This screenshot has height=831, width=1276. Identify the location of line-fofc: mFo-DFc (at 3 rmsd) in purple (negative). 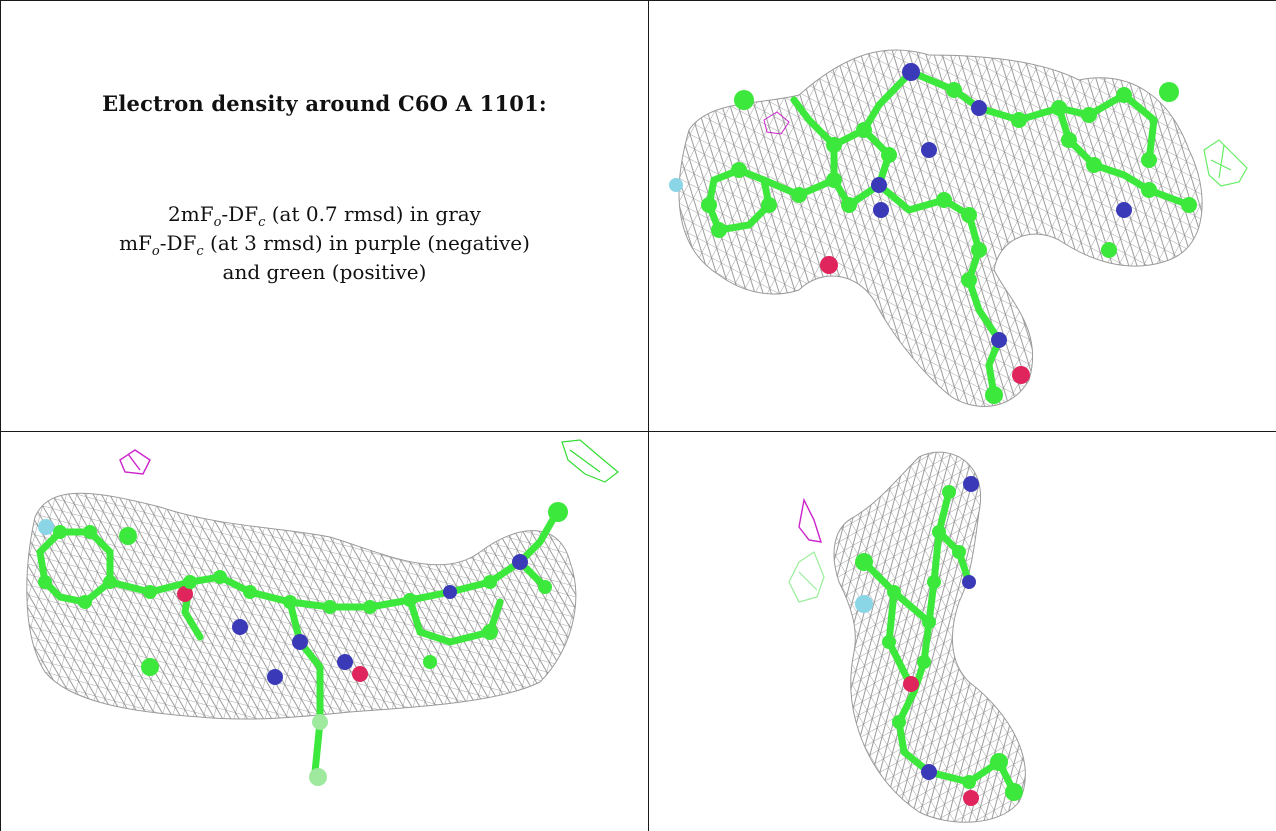
(324, 245).